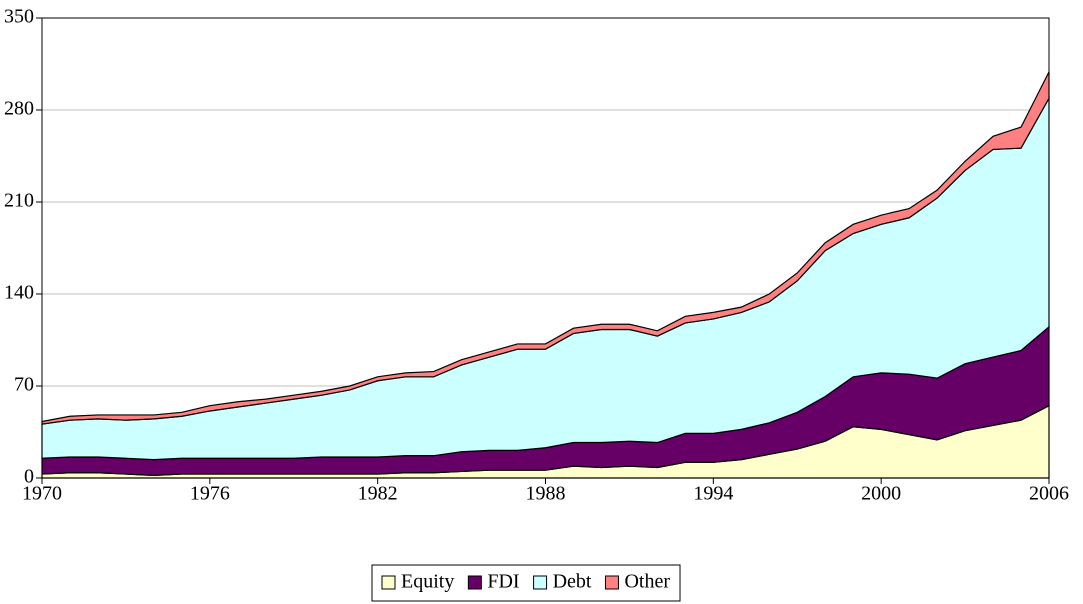  Describe the element at coordinates (42, 494) in the screenshot. I see `x-tick-label: 1970` at that location.